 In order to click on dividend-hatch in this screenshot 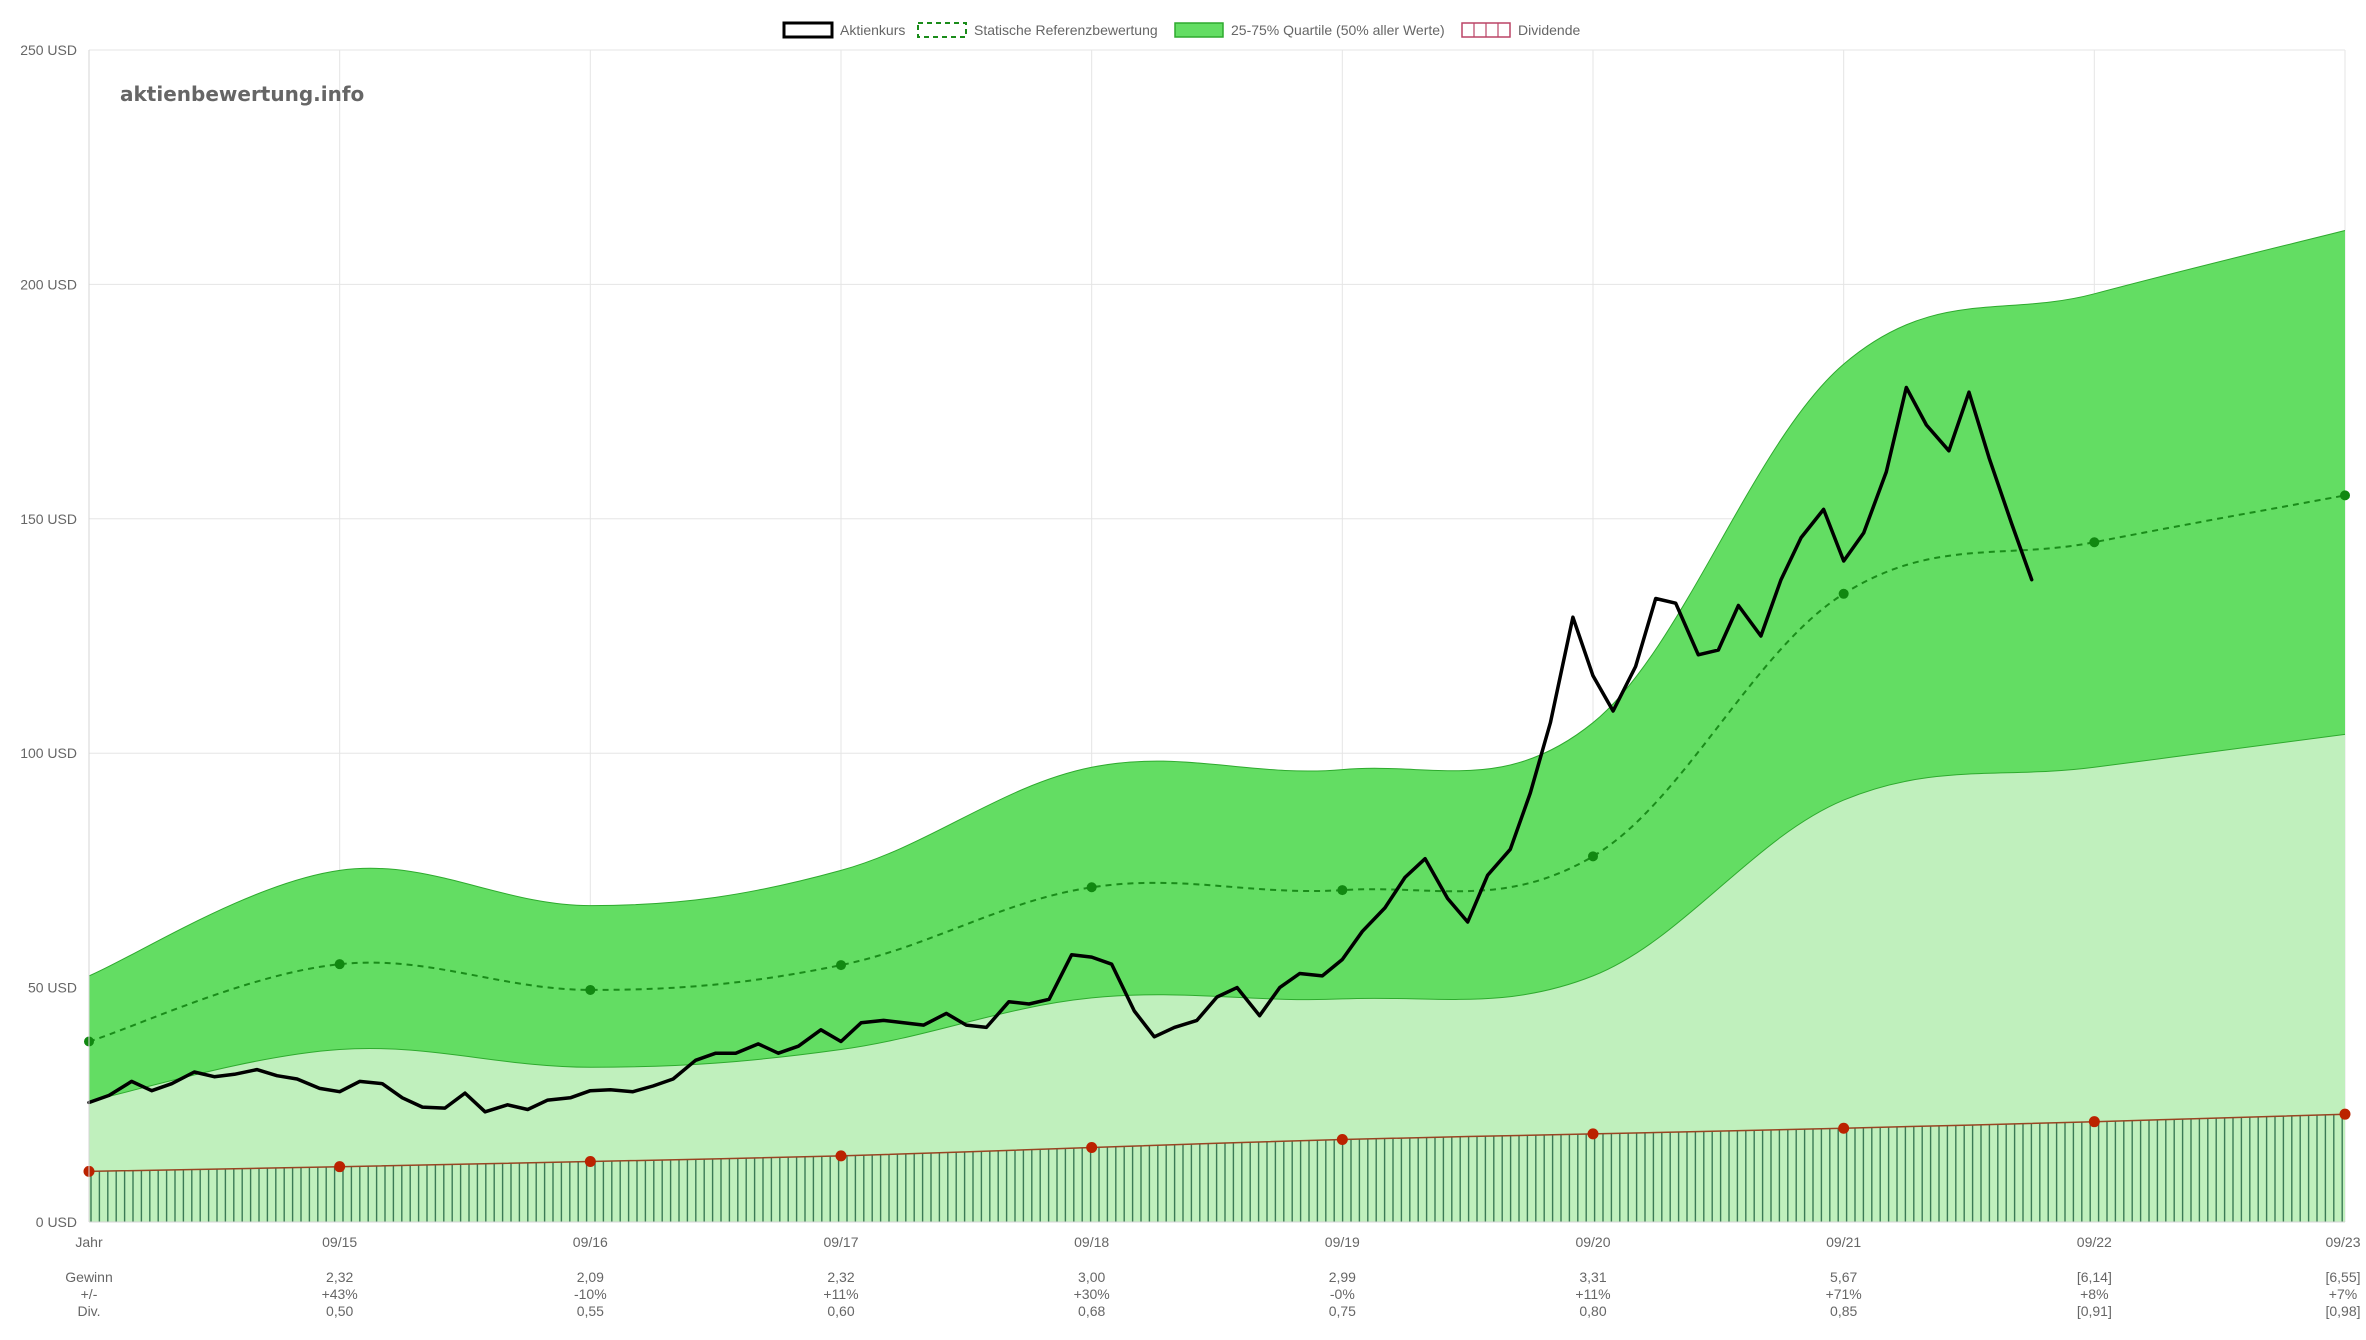, I will do `click(1217, 1168)`.